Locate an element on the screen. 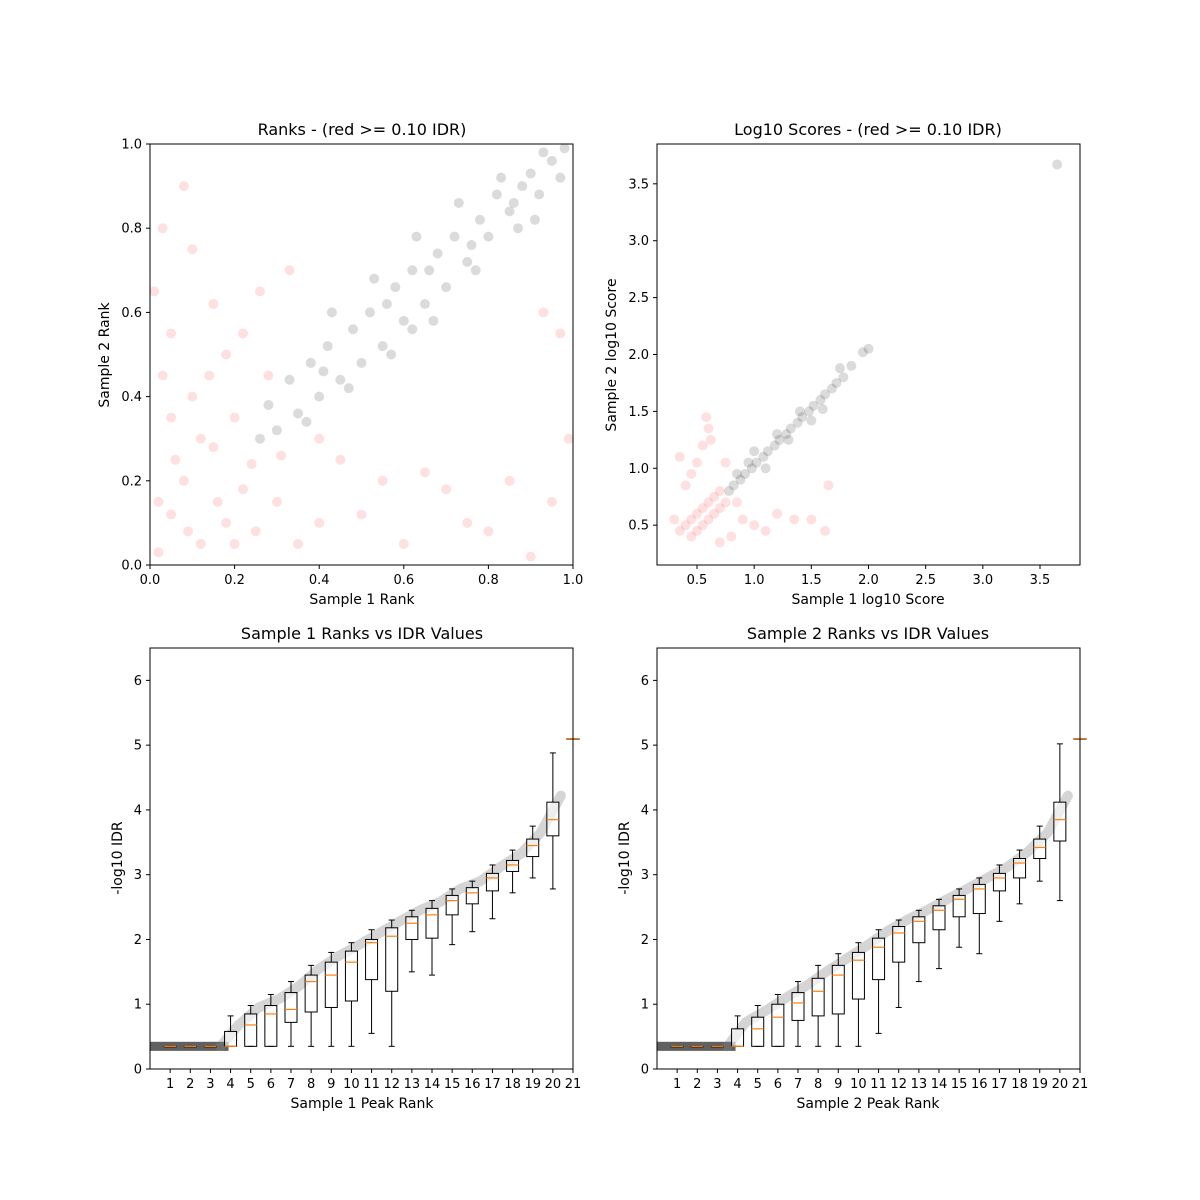 The image size is (1200, 1200). x-tick-label: 3.0 is located at coordinates (982, 580).